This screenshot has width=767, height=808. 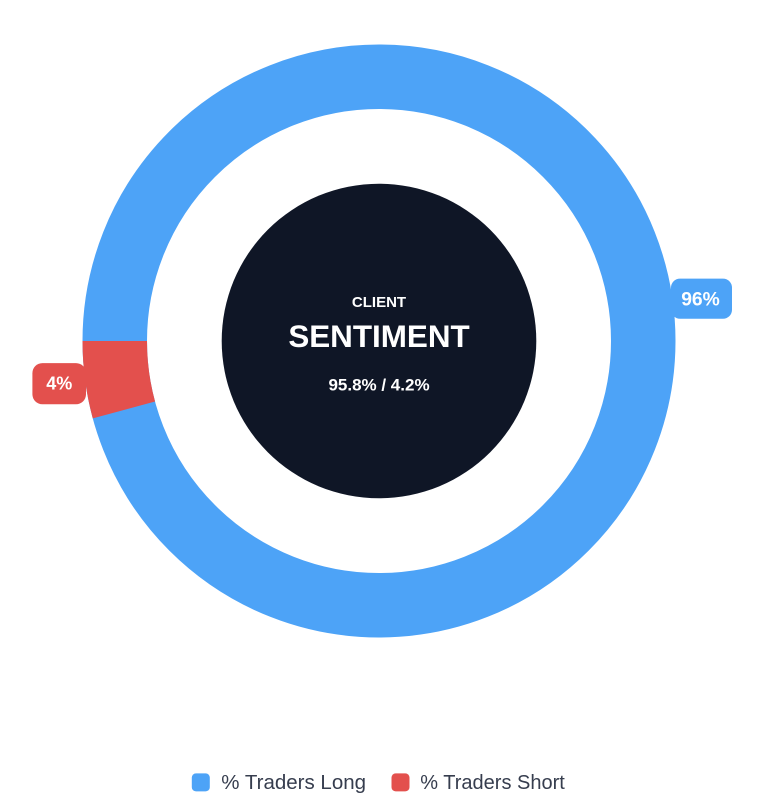 I want to click on svg-text: % Traders Long, so click(x=293, y=782).